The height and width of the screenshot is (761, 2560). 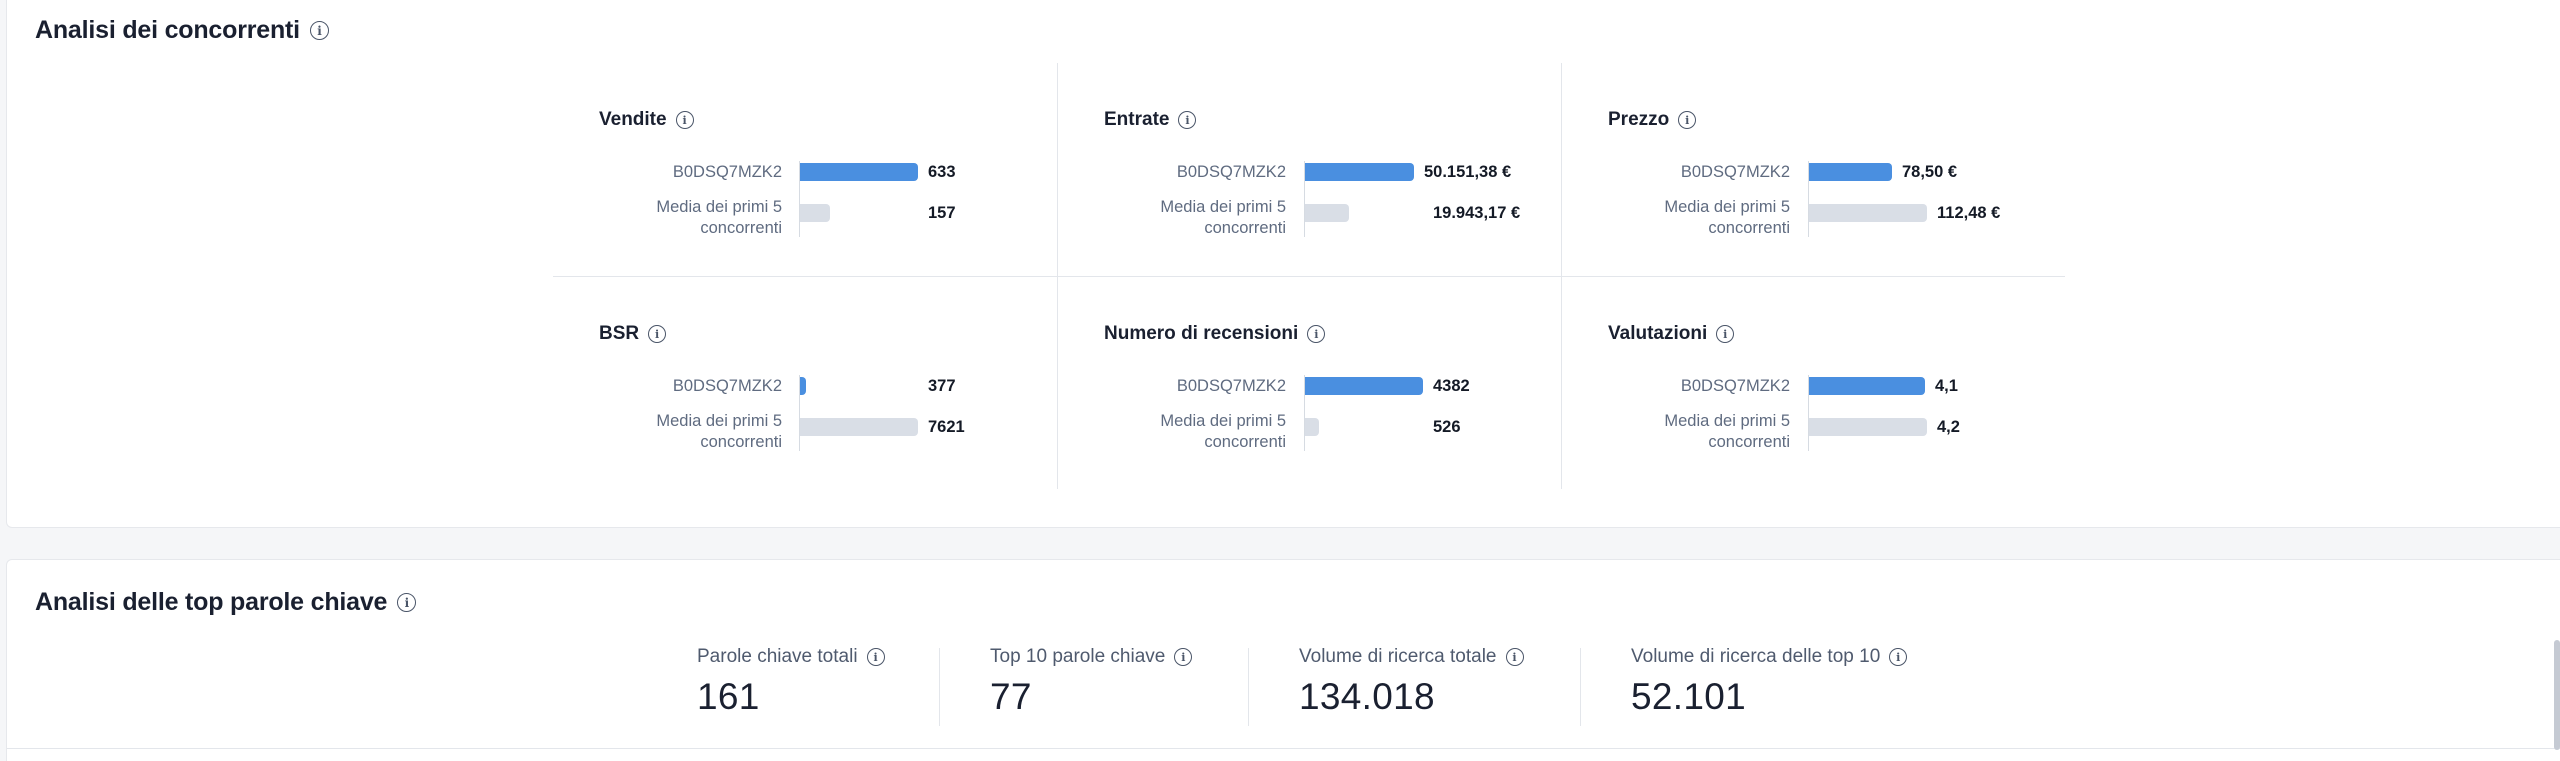 I want to click on product-value: 377, so click(x=942, y=386).